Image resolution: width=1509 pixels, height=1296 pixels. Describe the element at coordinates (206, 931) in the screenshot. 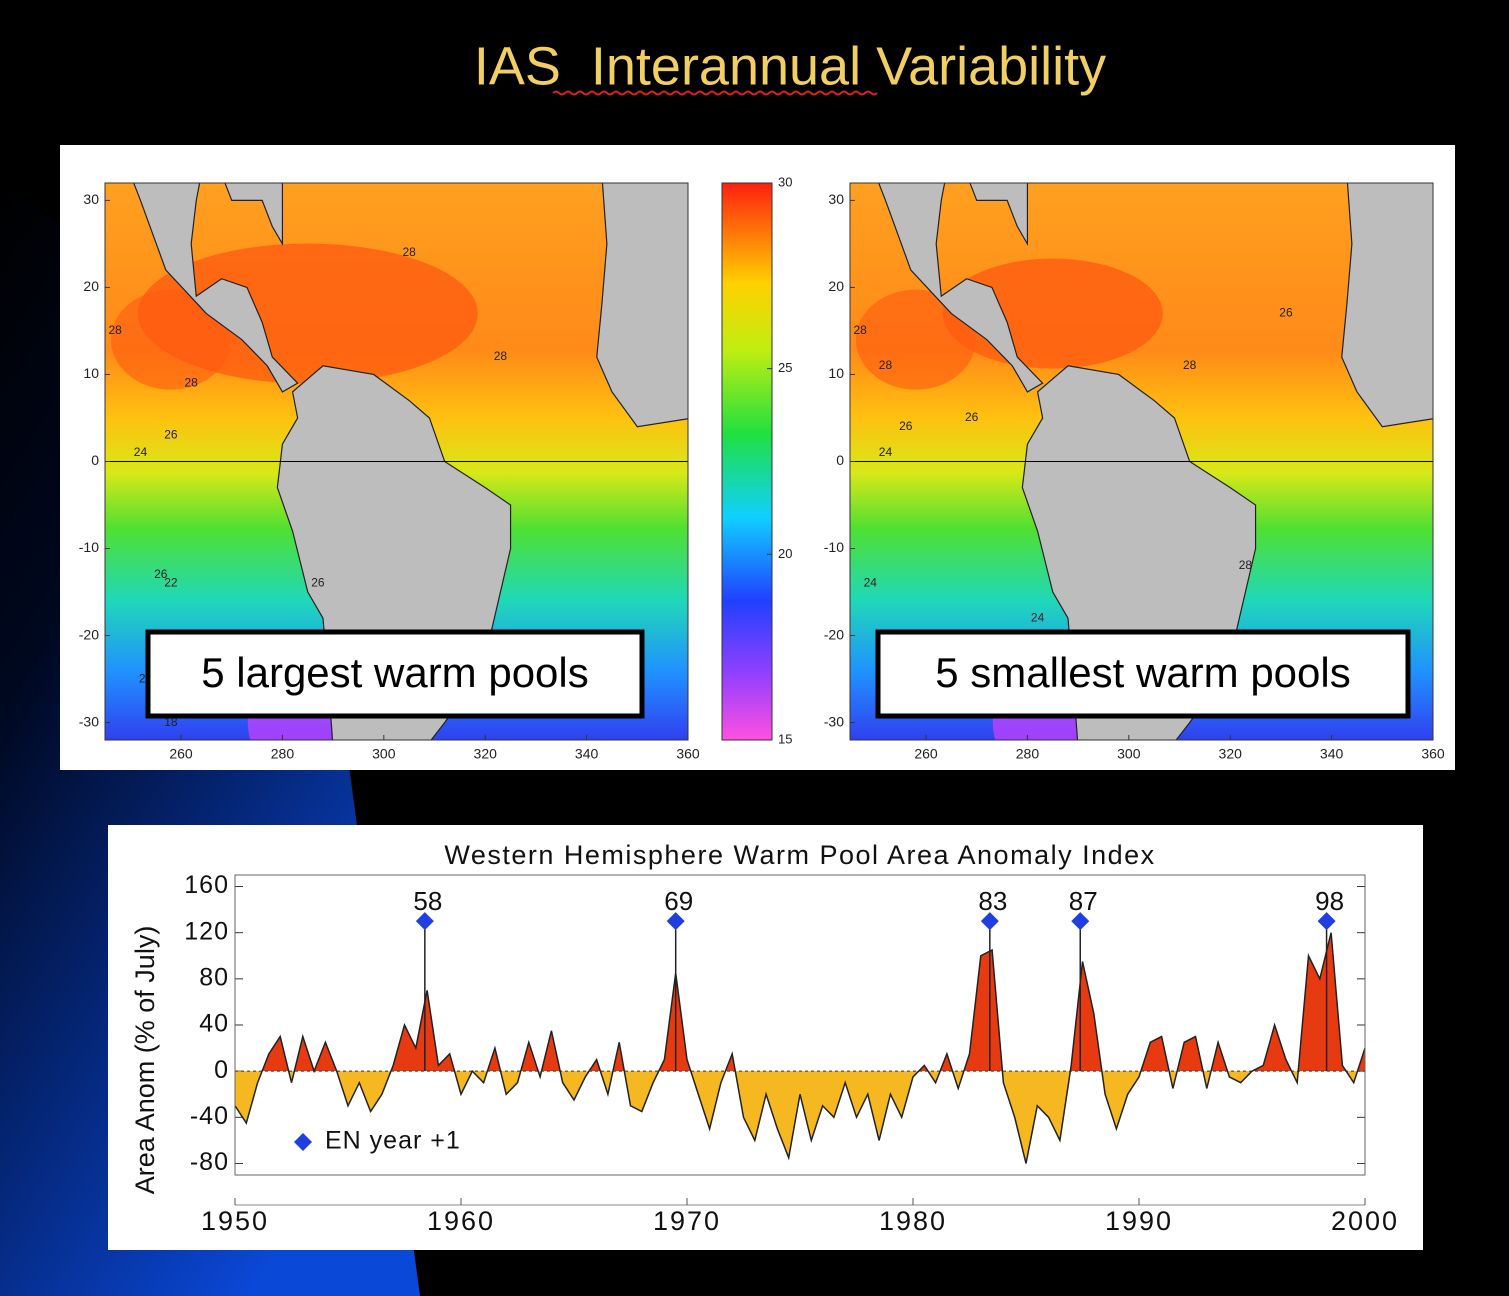

I see `y-tick-label: 120` at that location.